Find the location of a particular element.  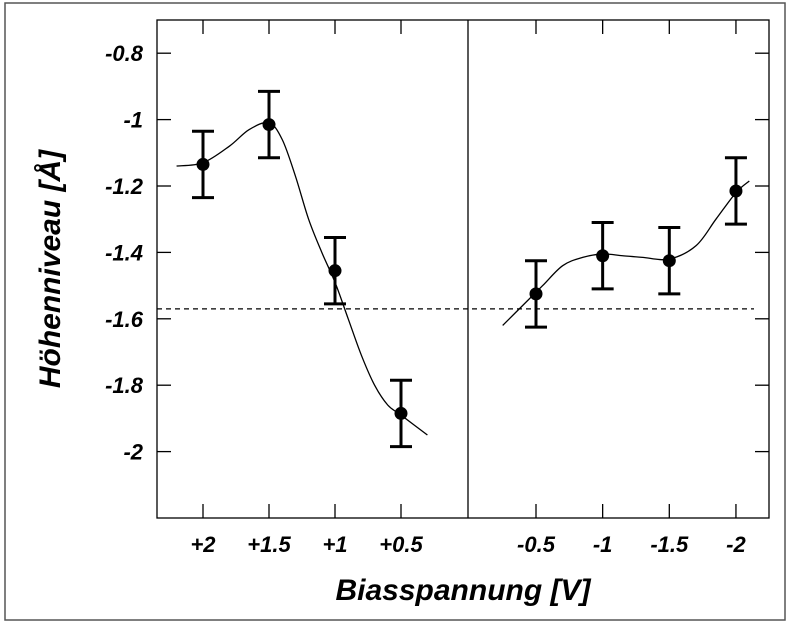

y-tick-label: -0.8 is located at coordinates (124, 53).